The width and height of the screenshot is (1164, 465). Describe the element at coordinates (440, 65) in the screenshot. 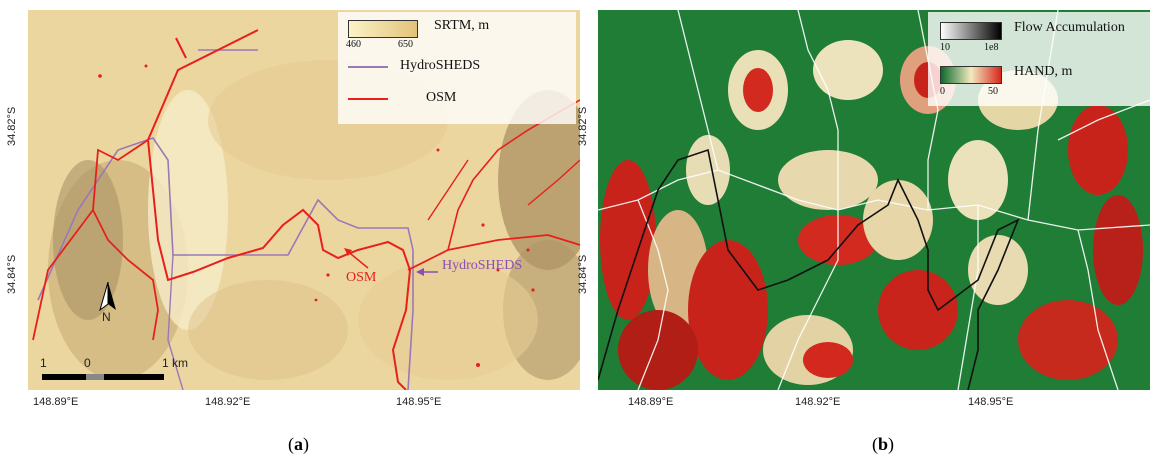

I see `hydrosheds-legend-label: HydroSHEDS` at that location.